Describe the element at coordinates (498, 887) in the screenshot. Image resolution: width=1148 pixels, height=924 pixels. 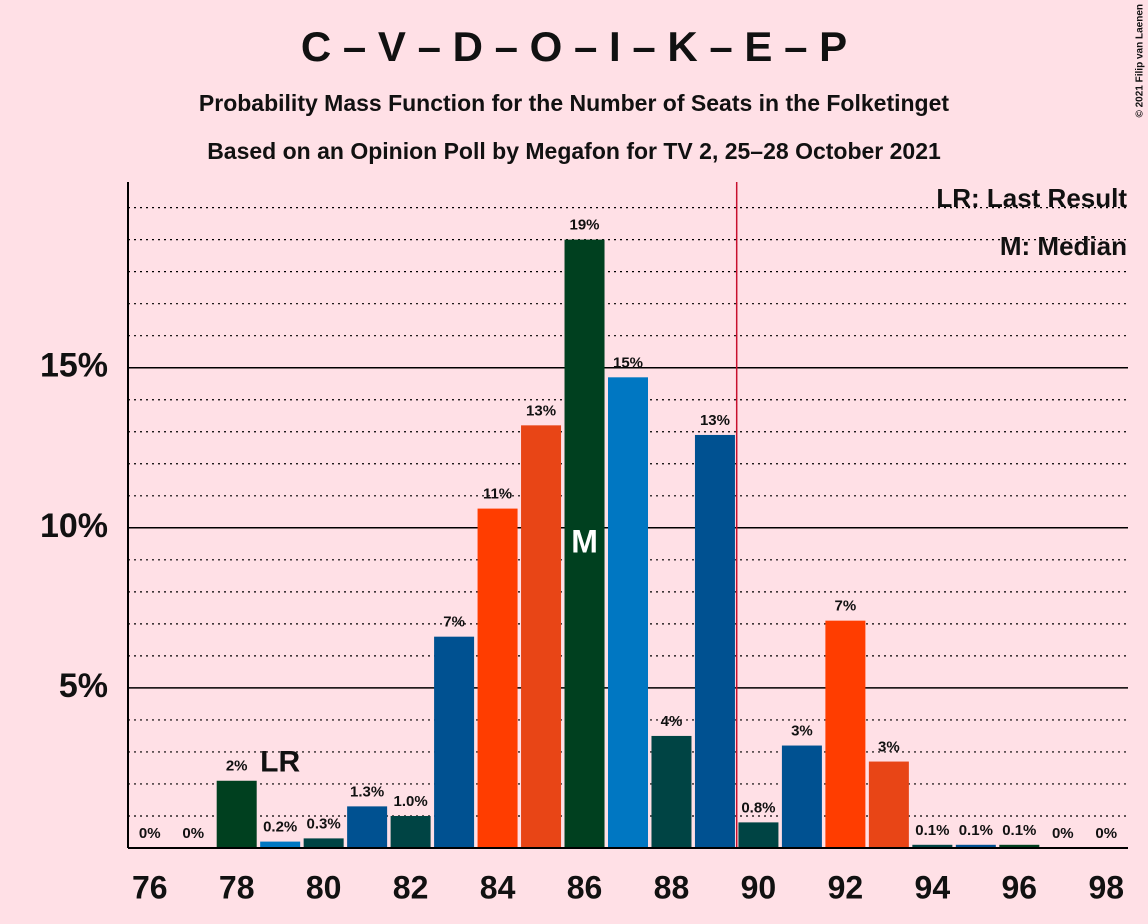
I see `x-tick-label: 84` at that location.